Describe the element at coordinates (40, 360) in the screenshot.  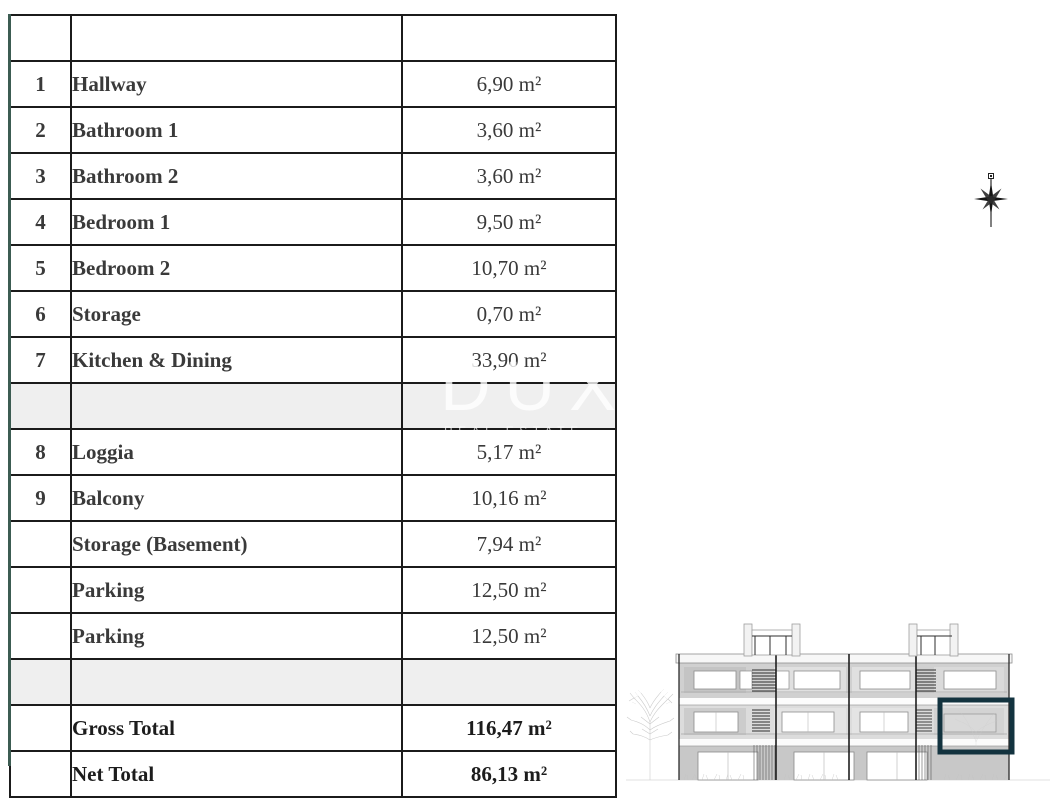
I see `row-number: 7` at that location.